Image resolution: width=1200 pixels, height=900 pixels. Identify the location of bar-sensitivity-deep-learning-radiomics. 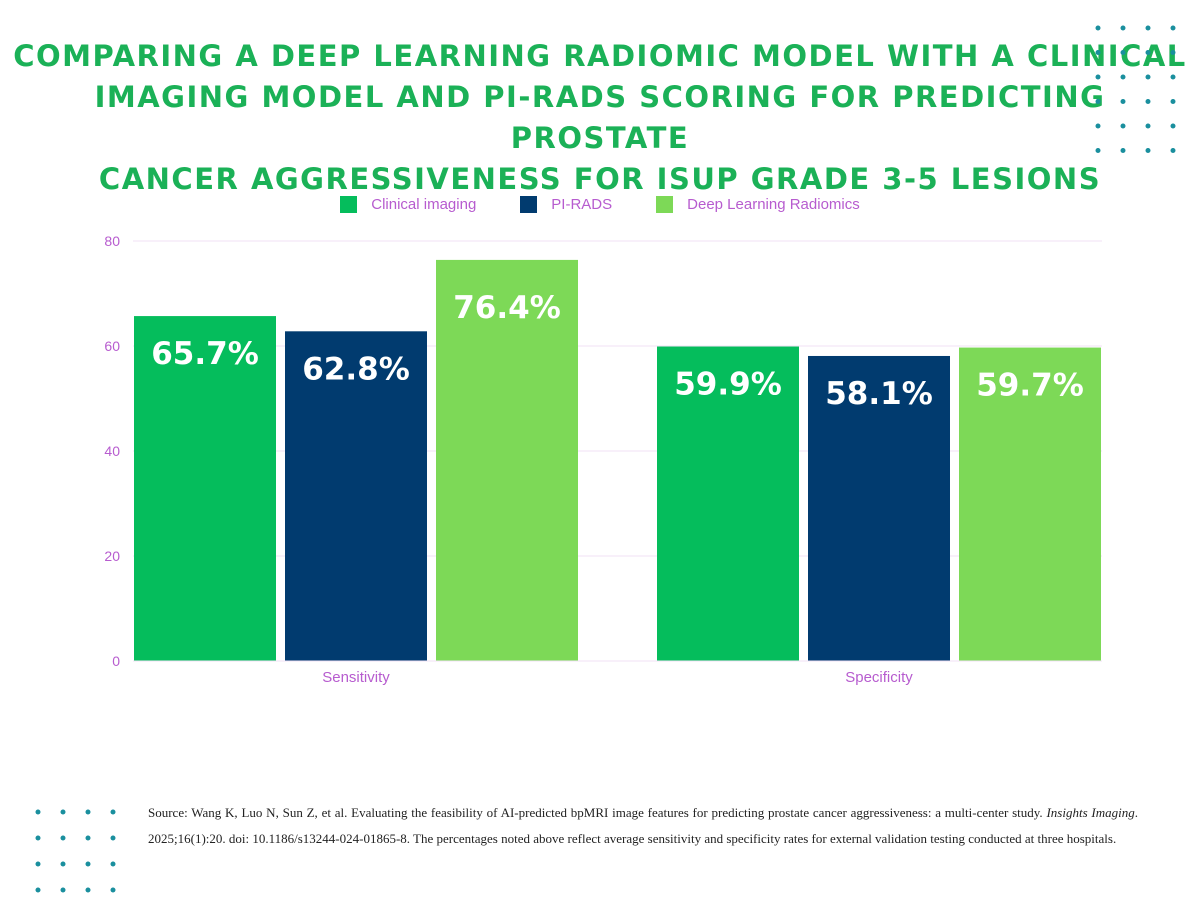
(507, 460).